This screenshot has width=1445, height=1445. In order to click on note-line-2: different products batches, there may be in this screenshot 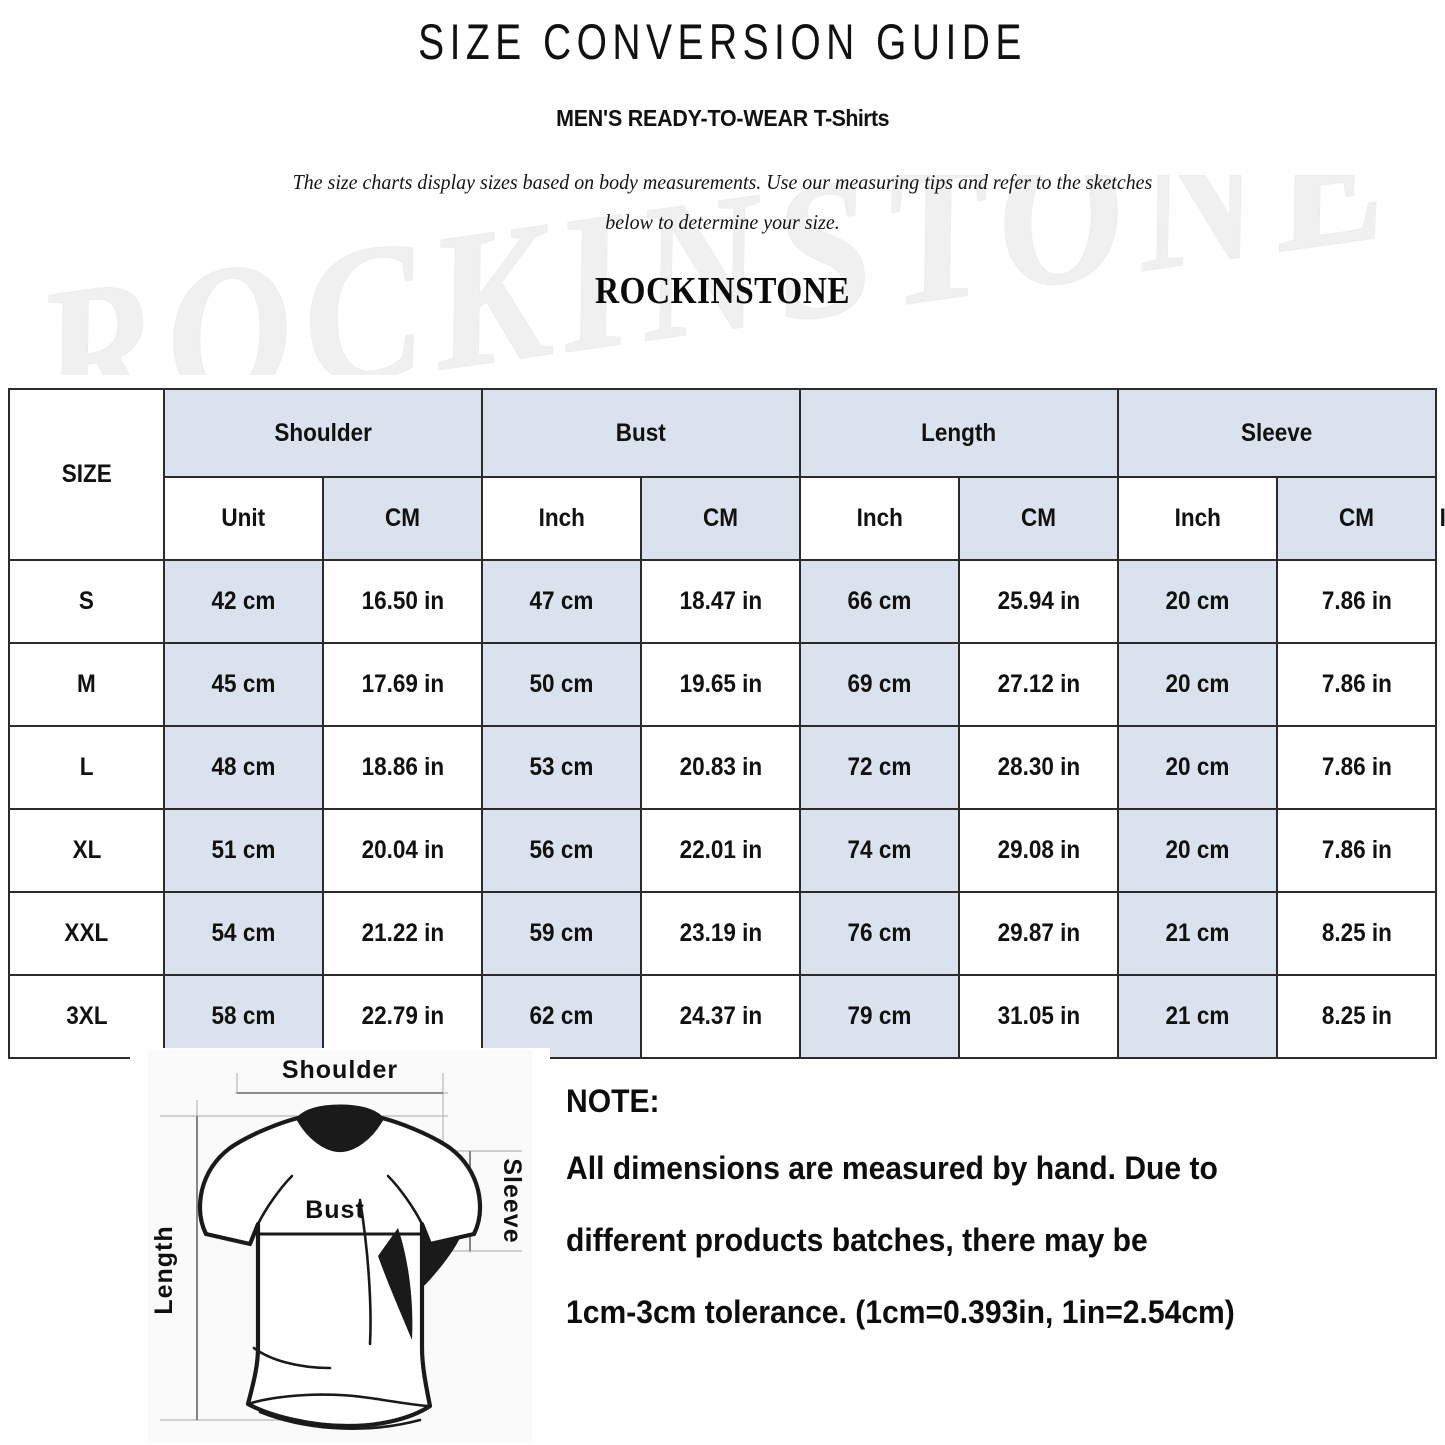, I will do `click(857, 1240)`.